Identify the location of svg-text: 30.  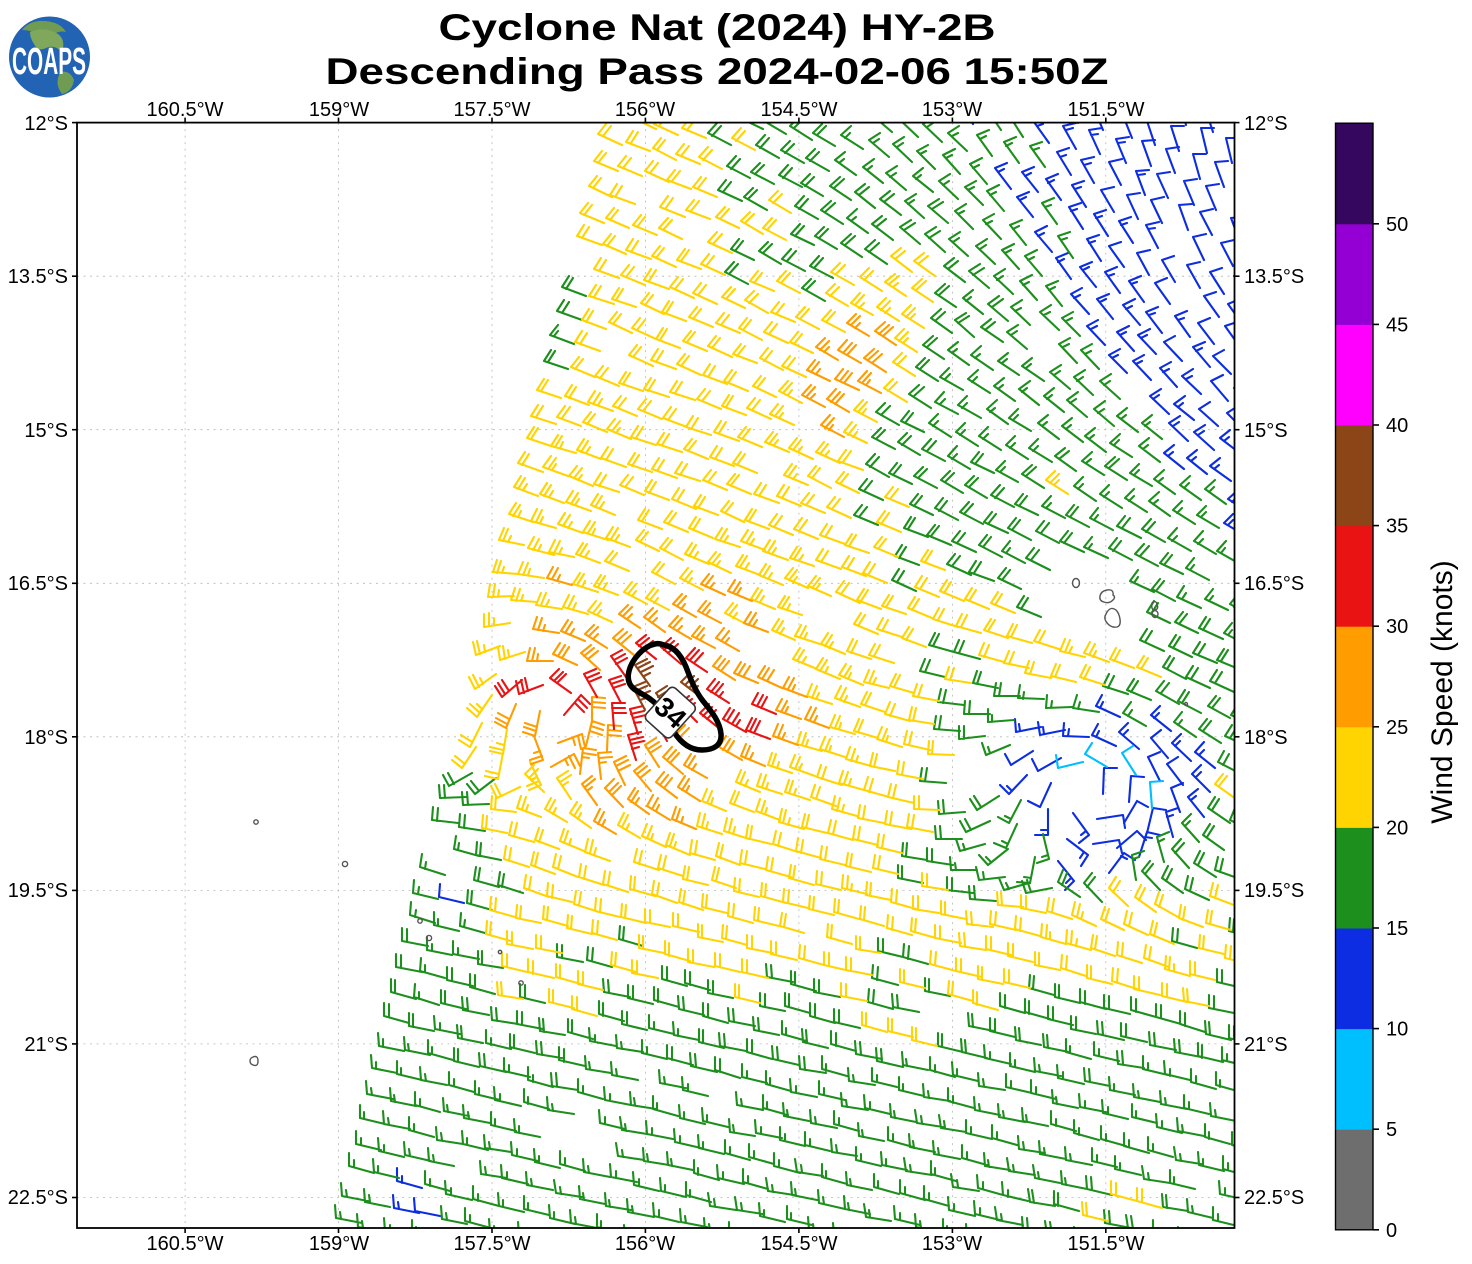
(1397, 627).